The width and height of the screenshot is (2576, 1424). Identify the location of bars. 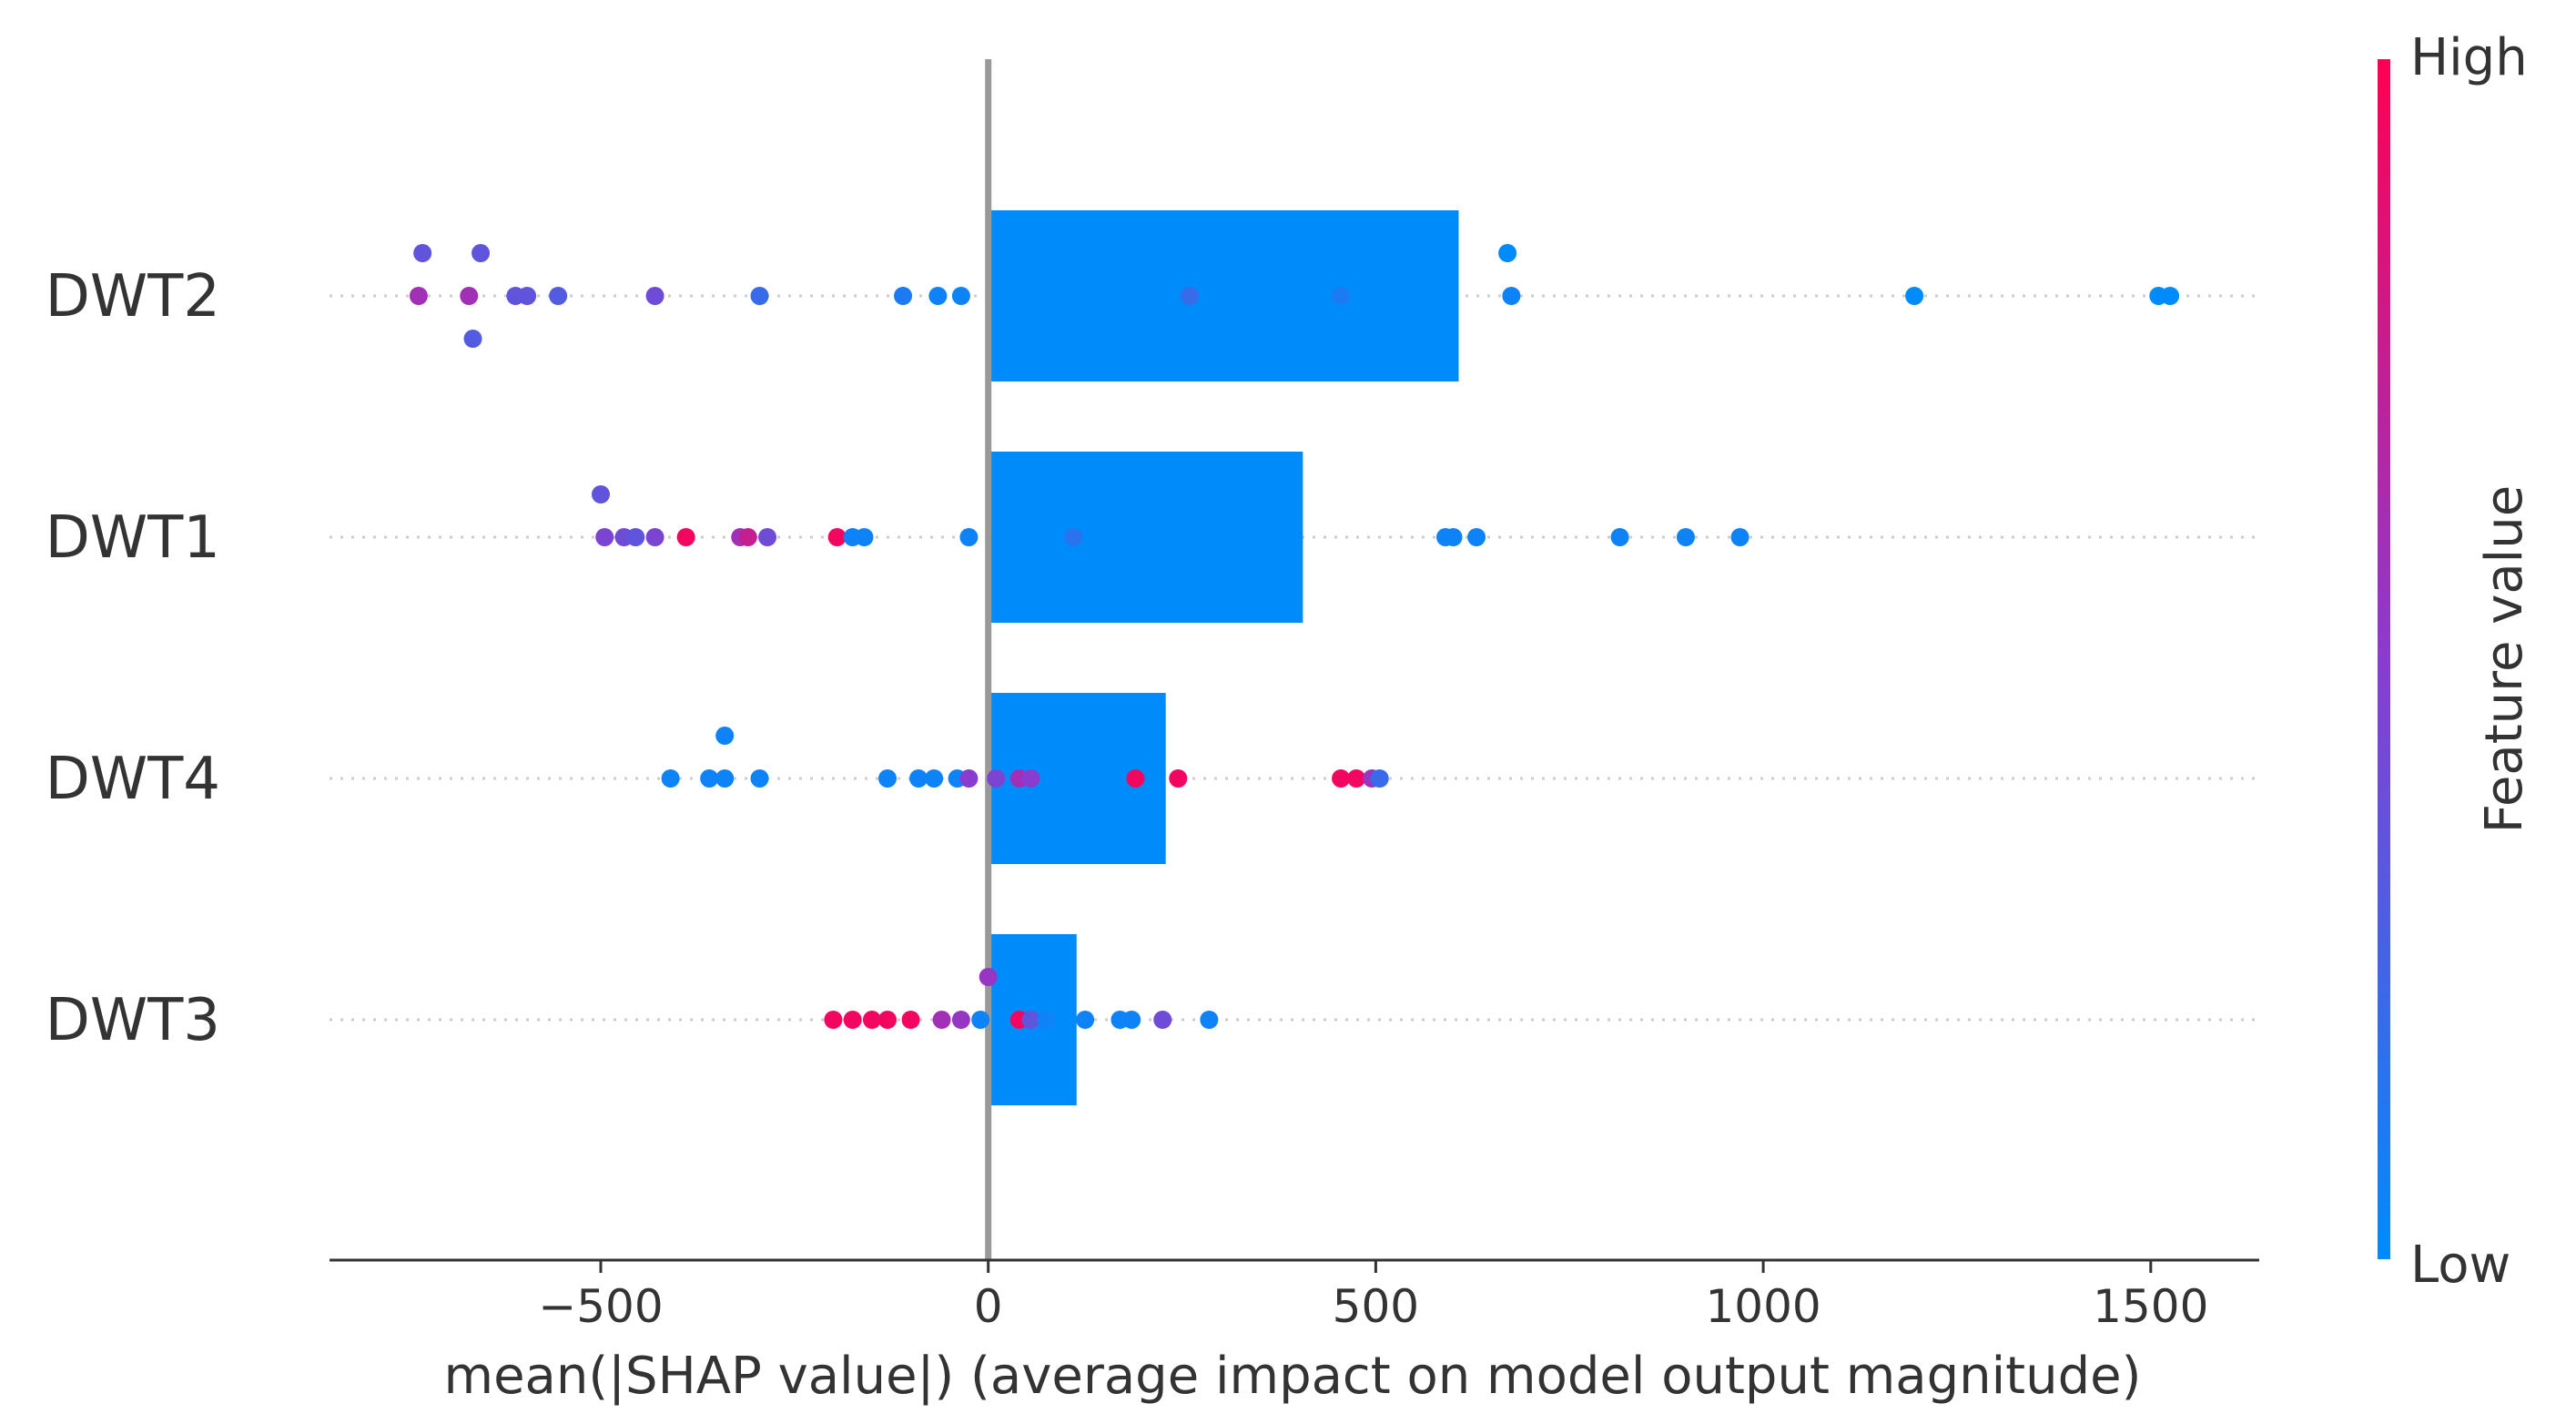
(1223, 657).